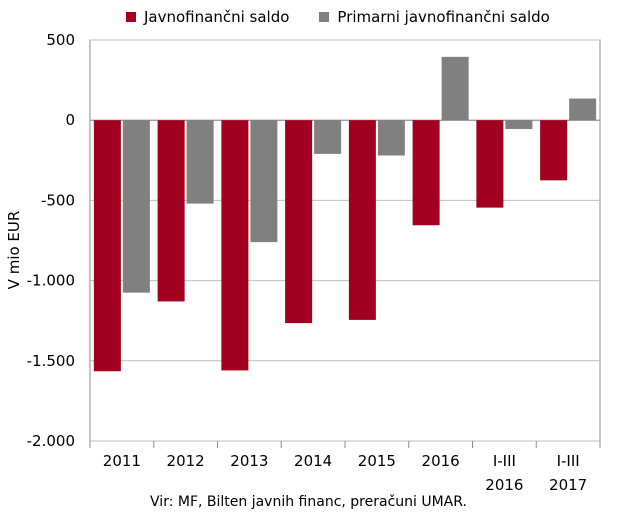  Describe the element at coordinates (249, 461) in the screenshot. I see `x-tick-label: 2013` at that location.